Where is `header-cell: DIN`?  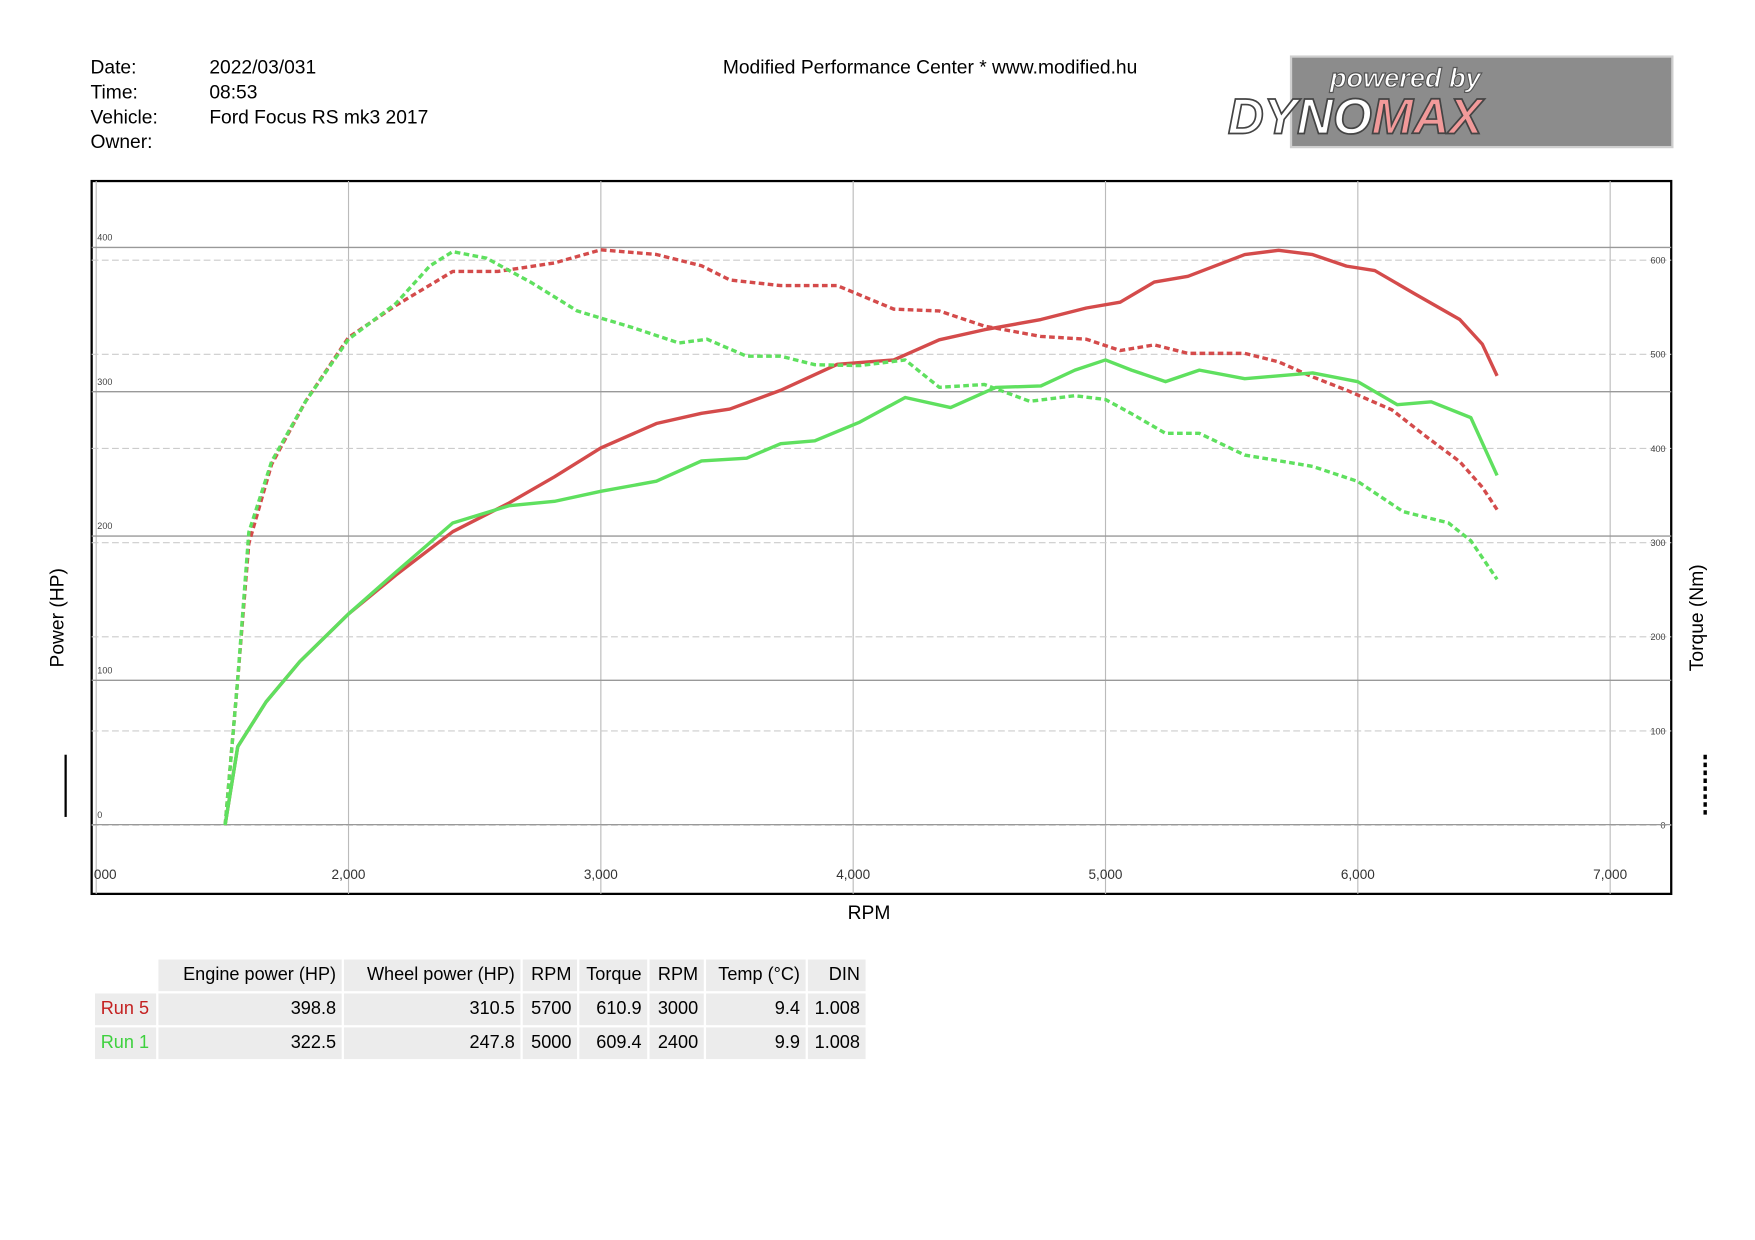 header-cell: DIN is located at coordinates (836, 975).